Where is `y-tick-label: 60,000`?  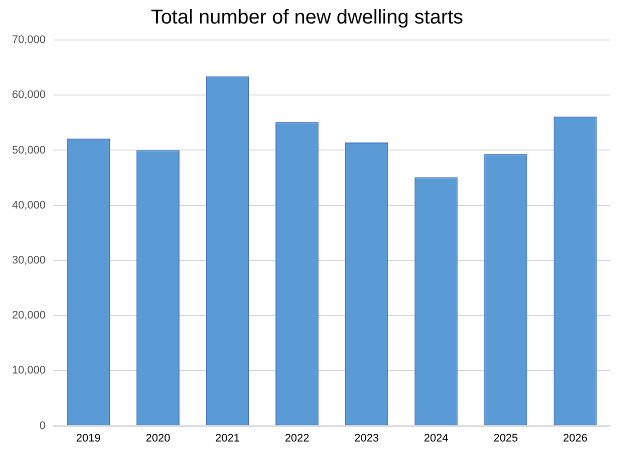
y-tick-label: 60,000 is located at coordinates (29, 95).